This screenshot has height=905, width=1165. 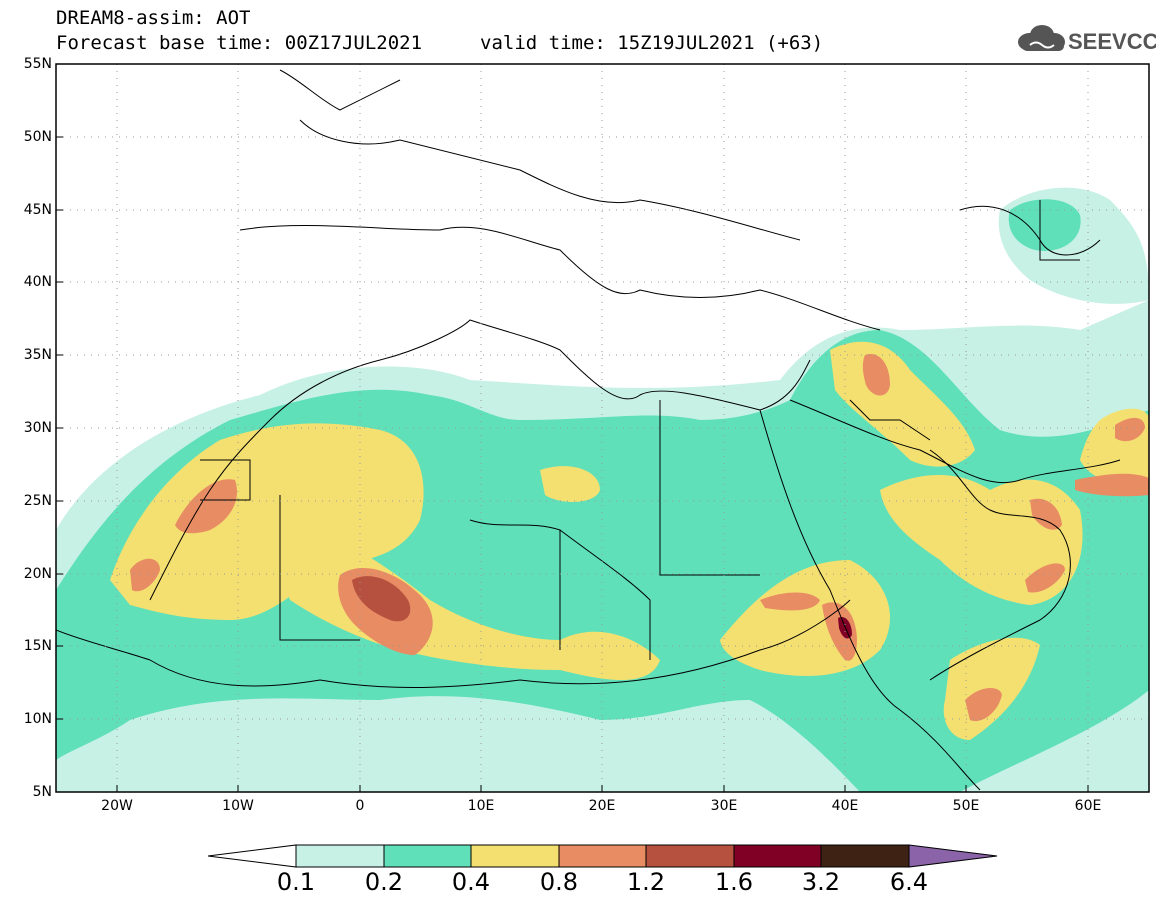 What do you see at coordinates (252, 856) in the screenshot?
I see `colorbar-under-arrow` at bounding box center [252, 856].